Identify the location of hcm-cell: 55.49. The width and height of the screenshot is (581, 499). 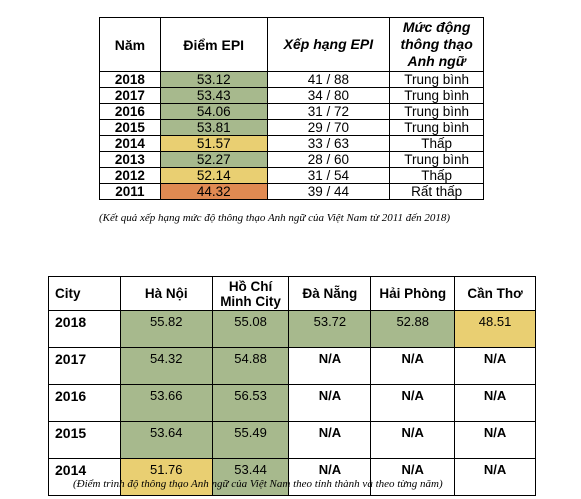
(250, 440).